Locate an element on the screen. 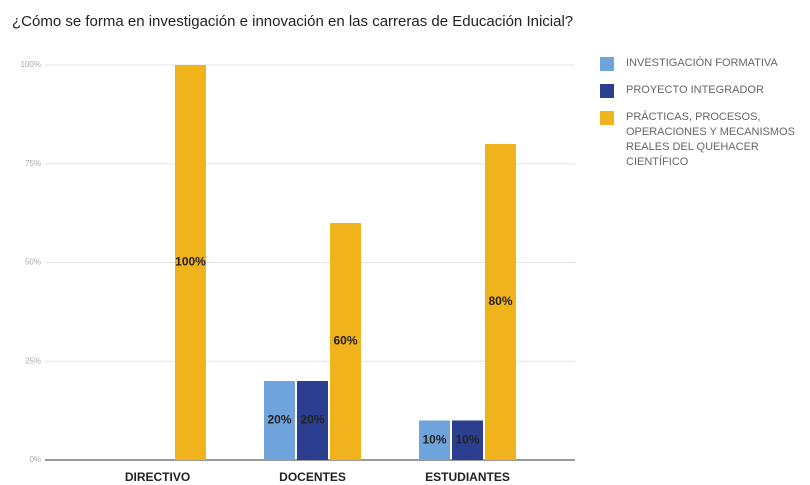  data-label: 80% is located at coordinates (500, 301).